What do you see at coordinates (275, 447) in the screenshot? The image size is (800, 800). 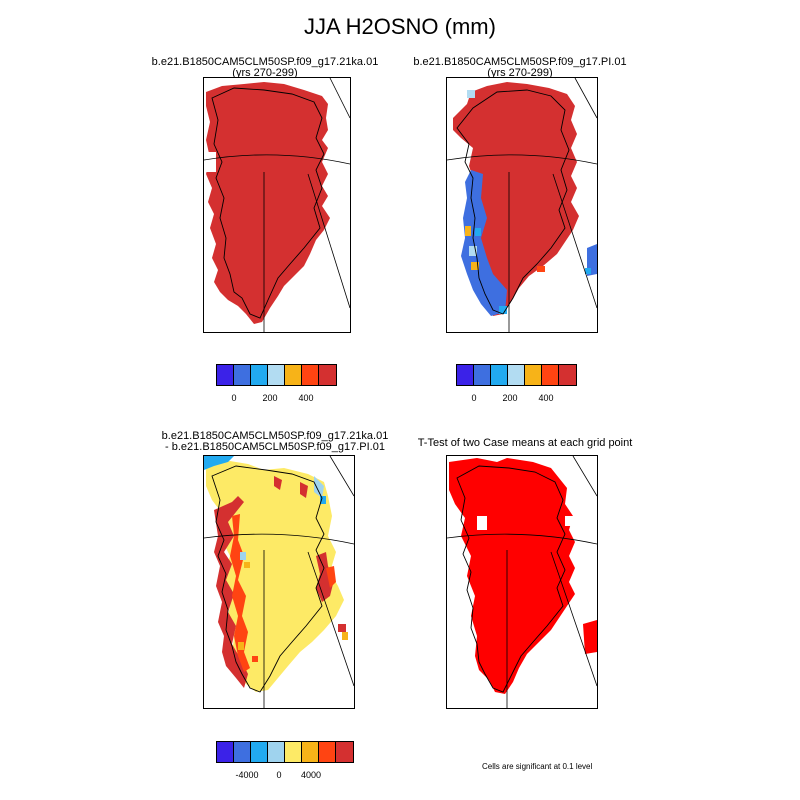 I see `panel-title-line-2: - b.e21.B1850CAM5CLM50SP.f09_g17.PI.01` at bounding box center [275, 447].